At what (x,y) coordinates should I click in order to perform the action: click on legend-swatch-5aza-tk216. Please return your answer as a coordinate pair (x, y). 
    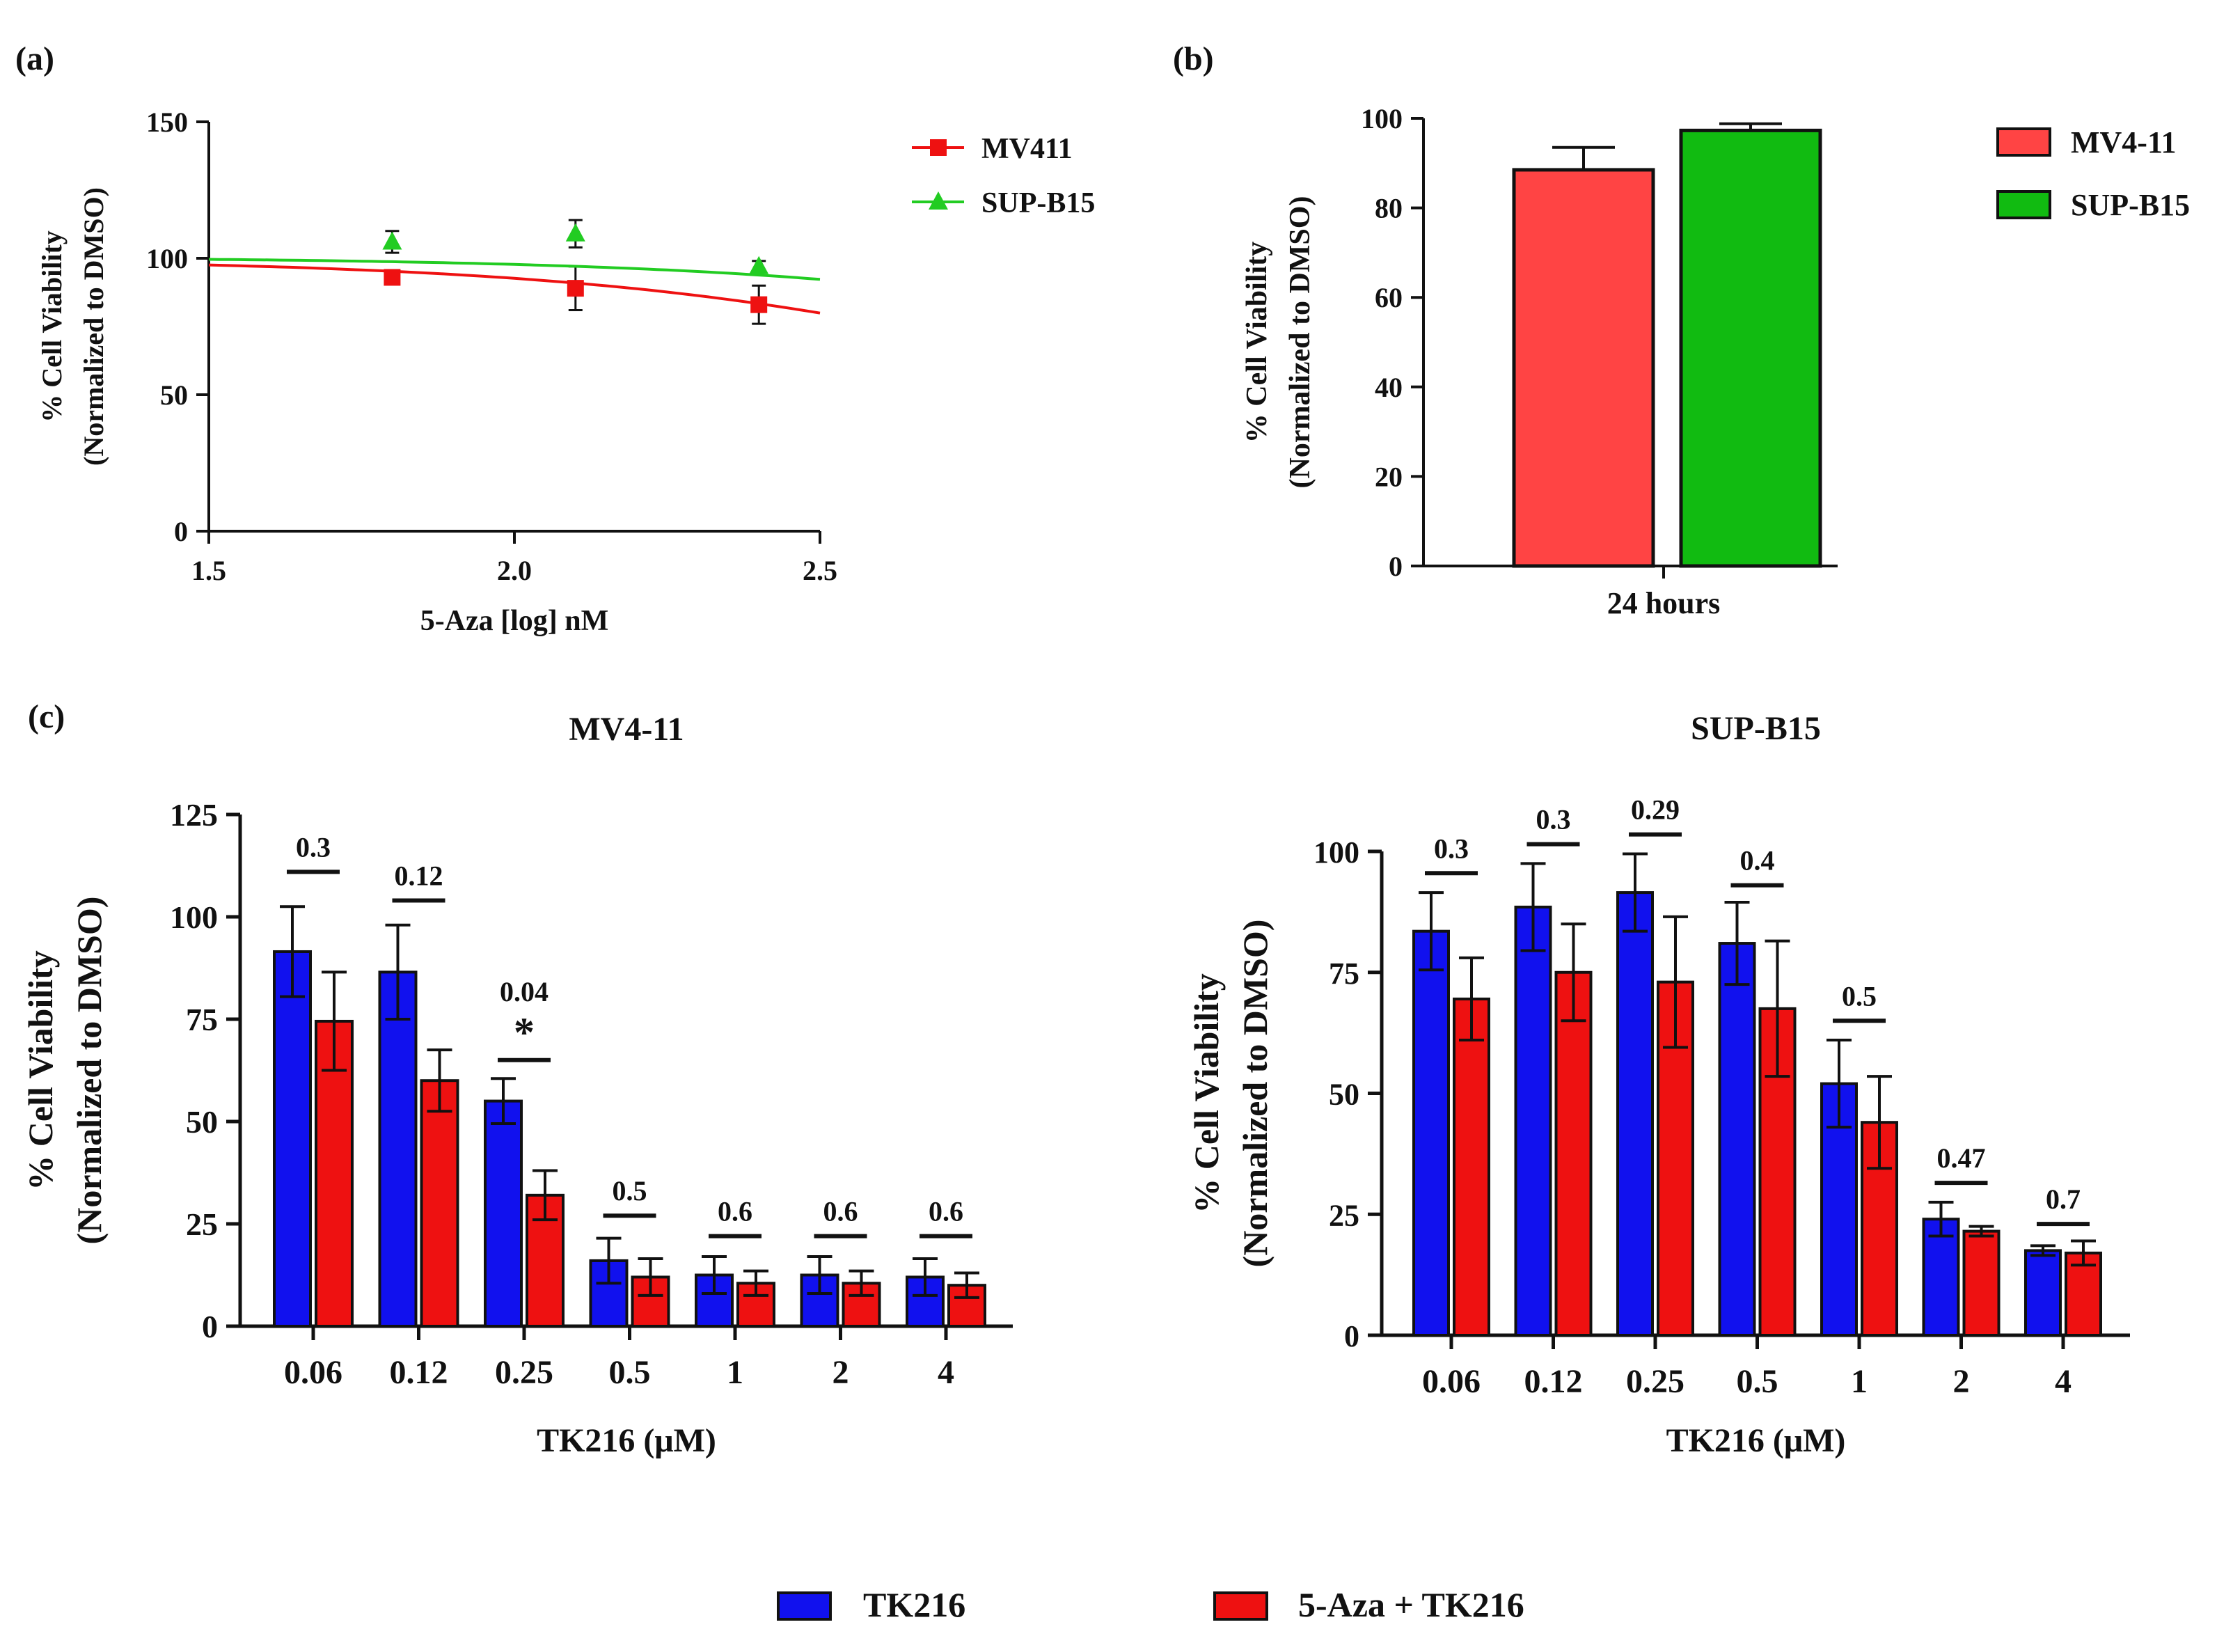
    Looking at the image, I should click on (1240, 1606).